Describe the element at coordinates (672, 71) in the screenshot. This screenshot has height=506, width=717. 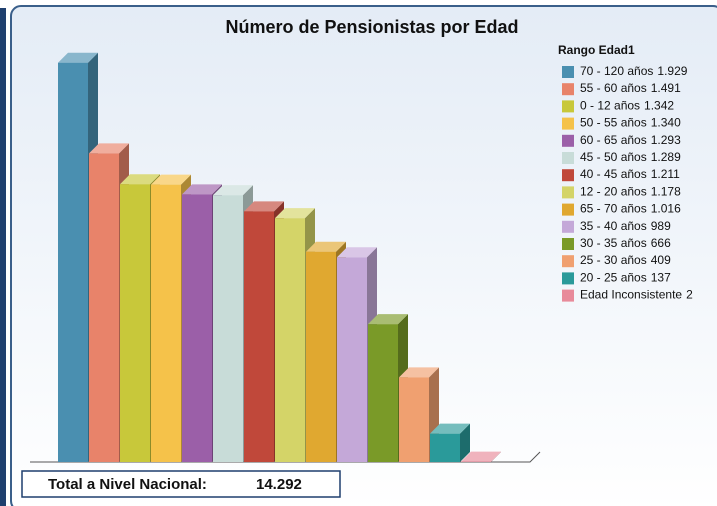
I see `legend-value: 1.929` at that location.